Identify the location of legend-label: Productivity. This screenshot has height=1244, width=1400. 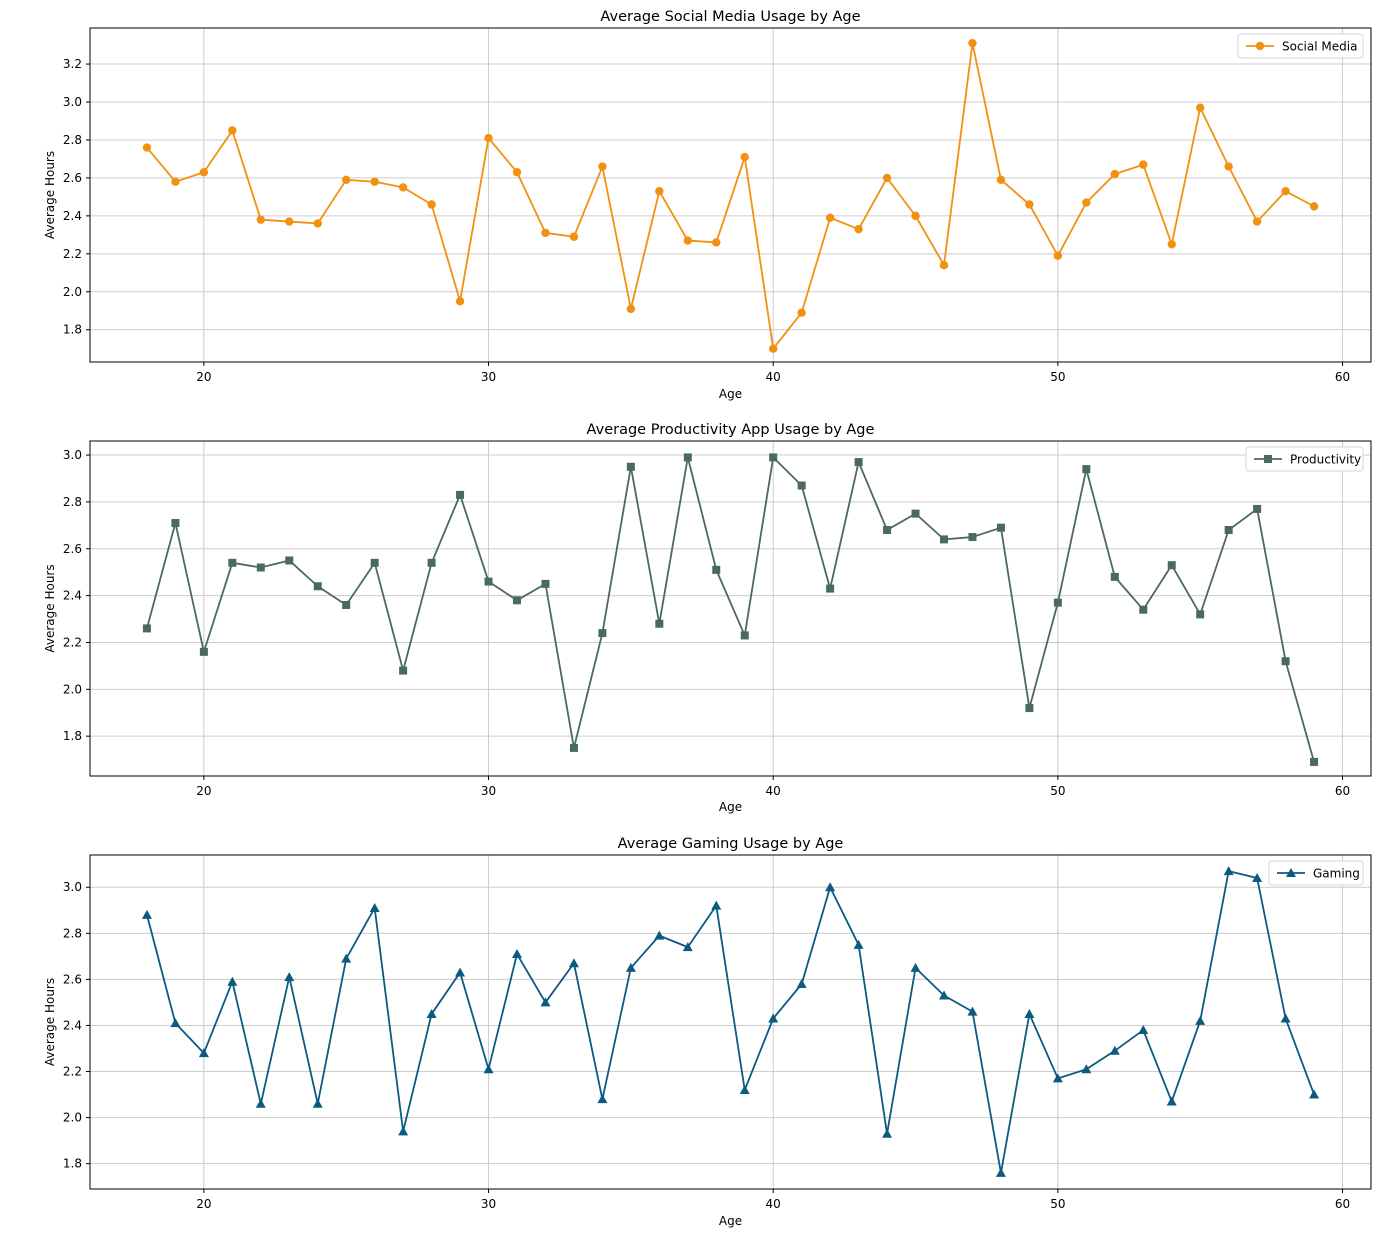
(1325, 460).